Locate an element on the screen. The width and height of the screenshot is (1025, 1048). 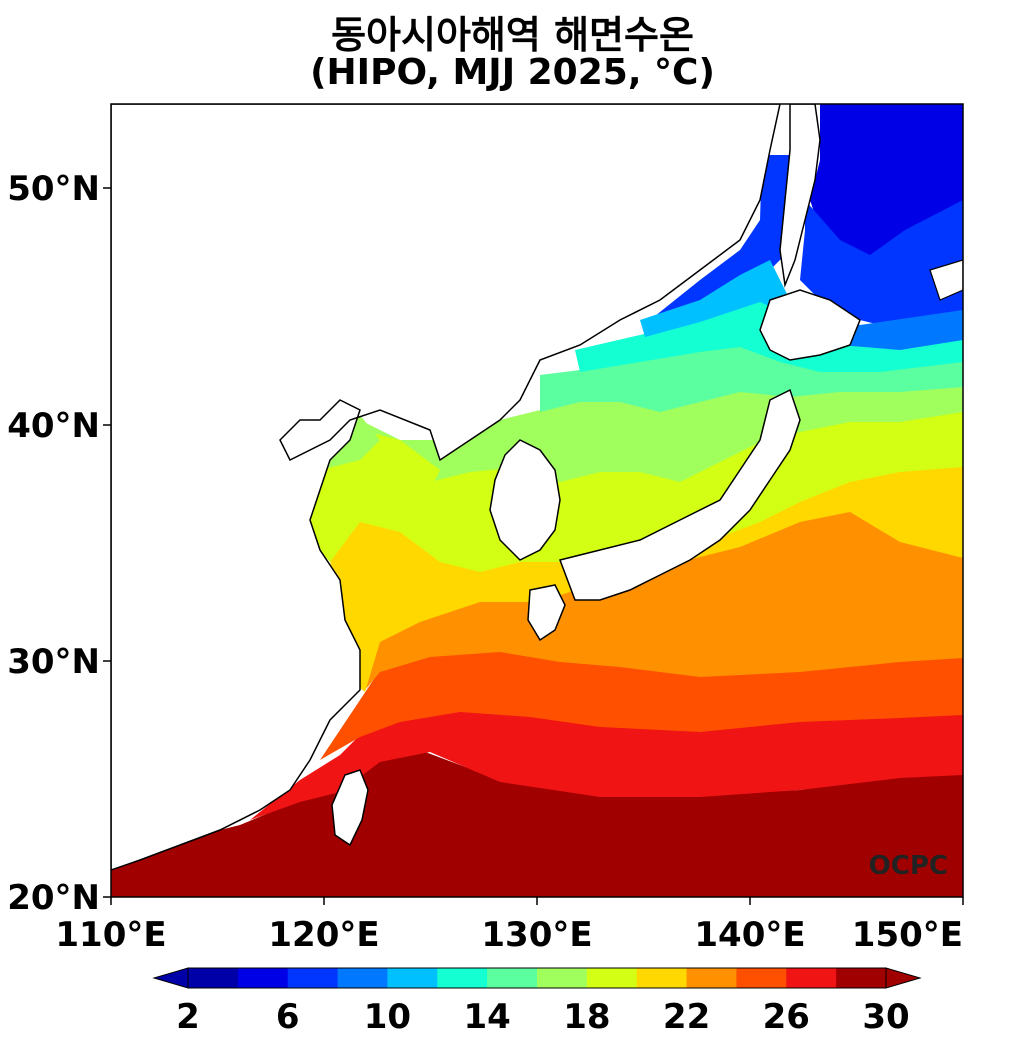
colorbar-label: 2 is located at coordinates (188, 1017).